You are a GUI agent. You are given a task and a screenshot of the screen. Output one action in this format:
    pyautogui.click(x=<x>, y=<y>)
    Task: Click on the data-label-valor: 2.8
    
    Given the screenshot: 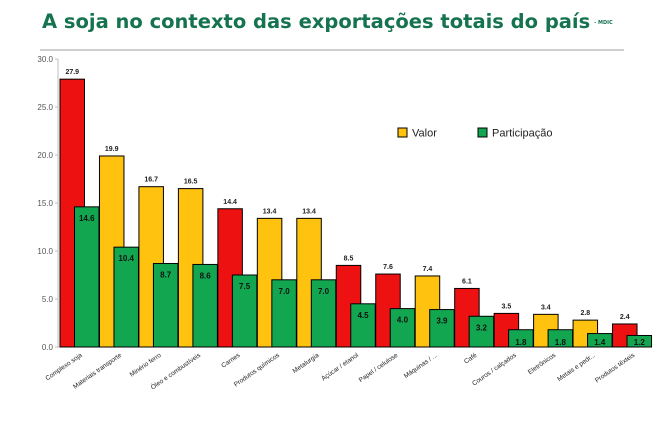 What is the action you would take?
    pyautogui.click(x=585, y=313)
    